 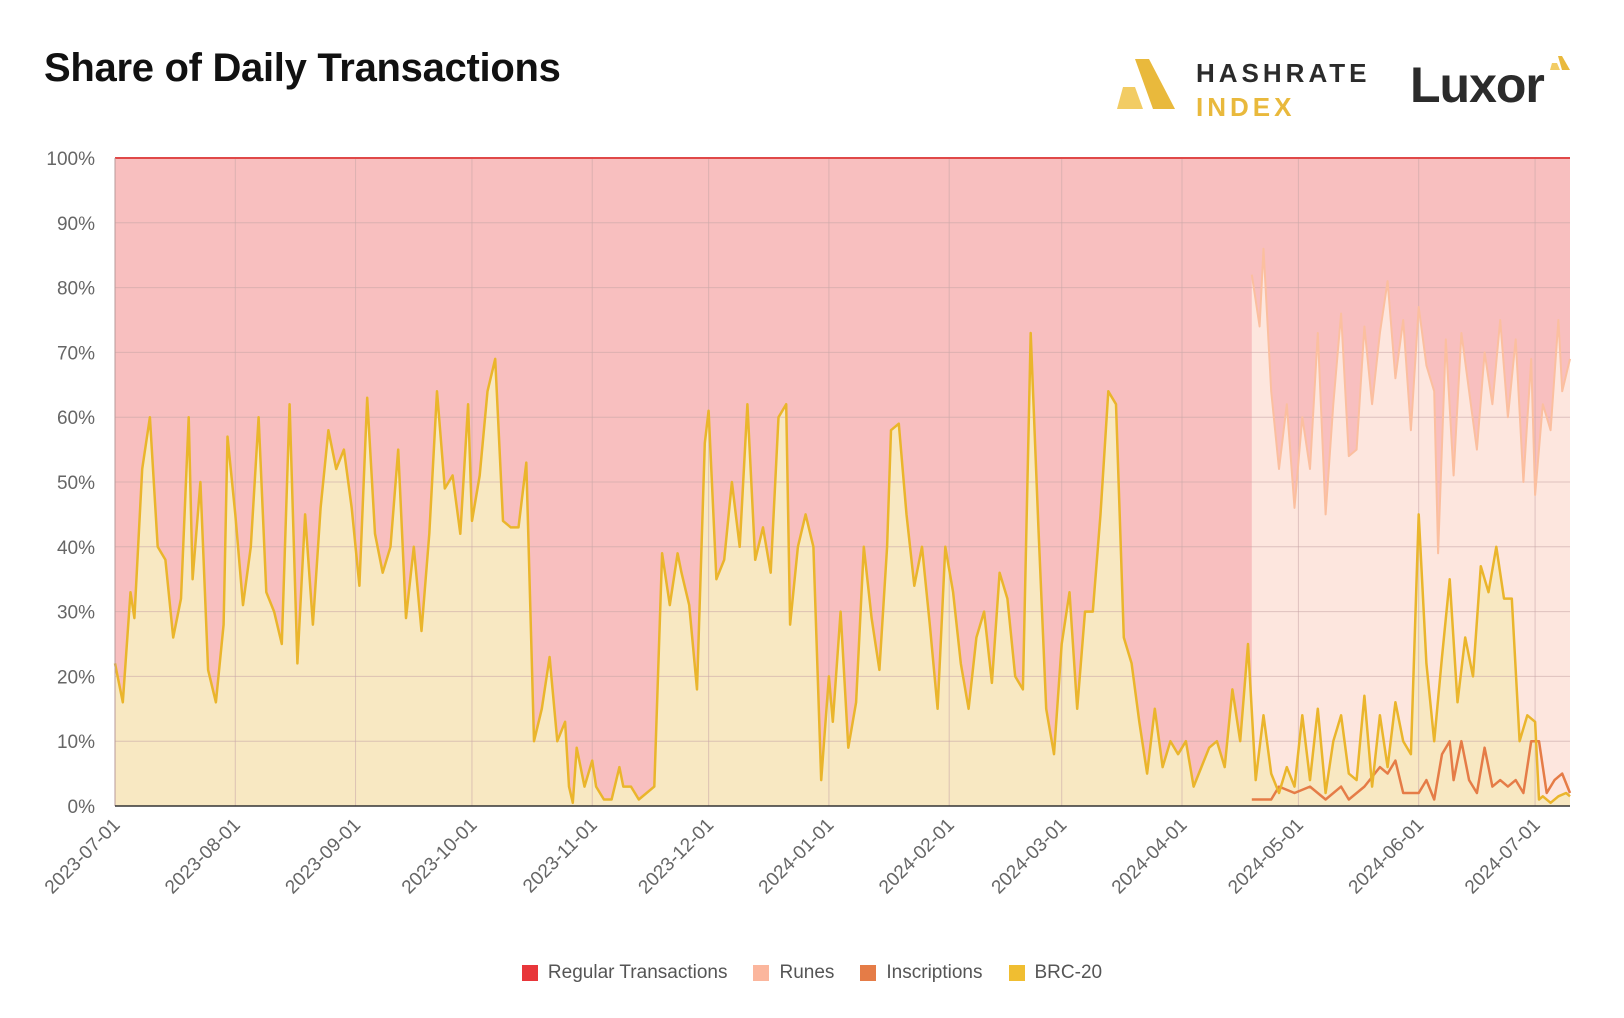 What do you see at coordinates (324, 857) in the screenshot?
I see `x-tick-label: 2023-09-01` at bounding box center [324, 857].